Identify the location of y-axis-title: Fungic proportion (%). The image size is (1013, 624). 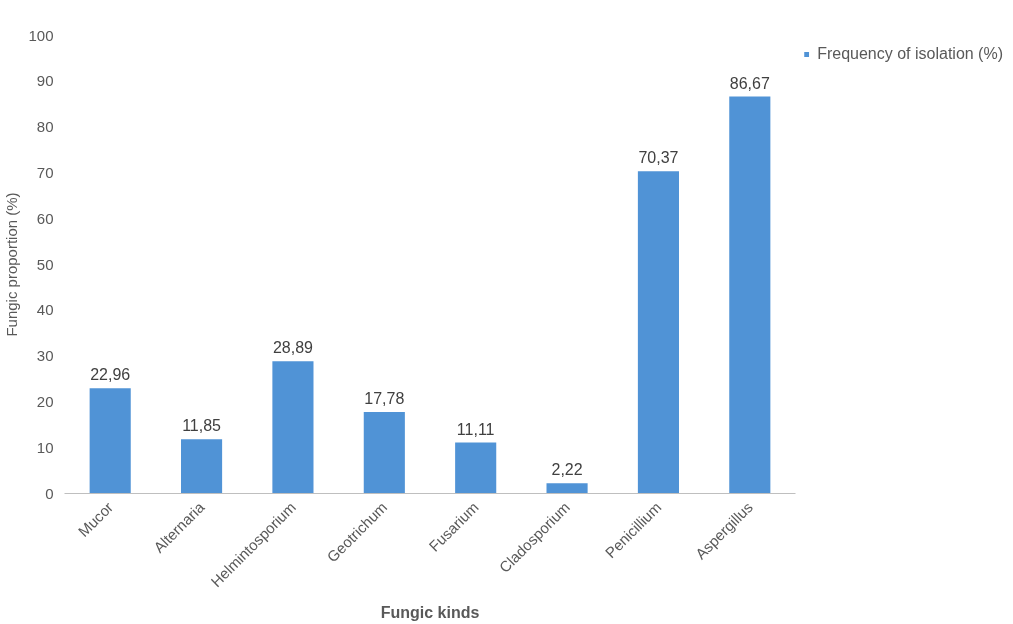
(12, 264).